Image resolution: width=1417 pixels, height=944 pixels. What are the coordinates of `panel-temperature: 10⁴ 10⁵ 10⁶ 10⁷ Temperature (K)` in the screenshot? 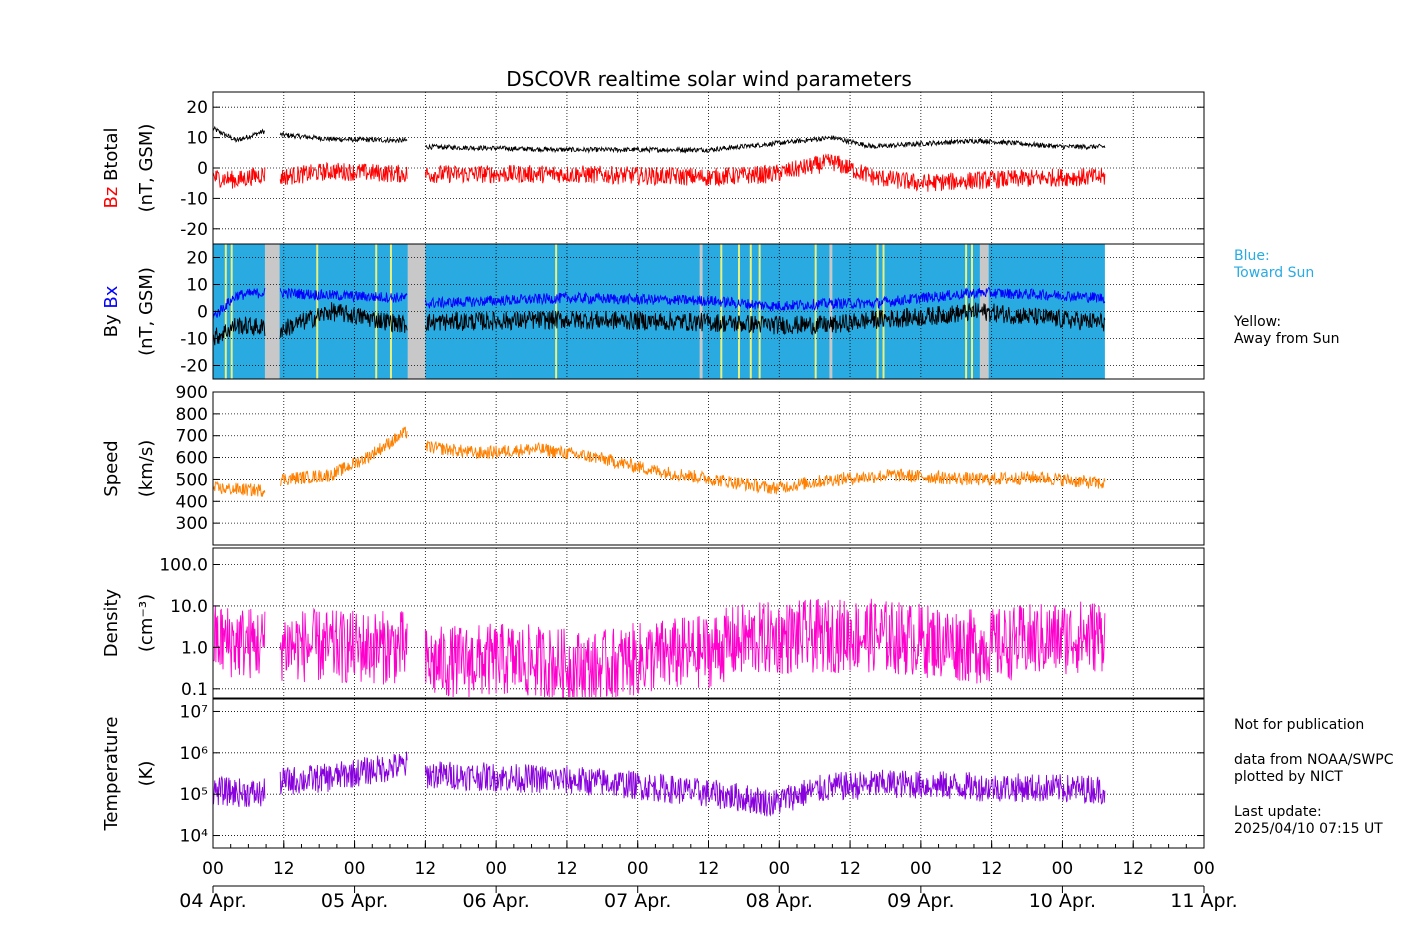 It's located at (653, 773).